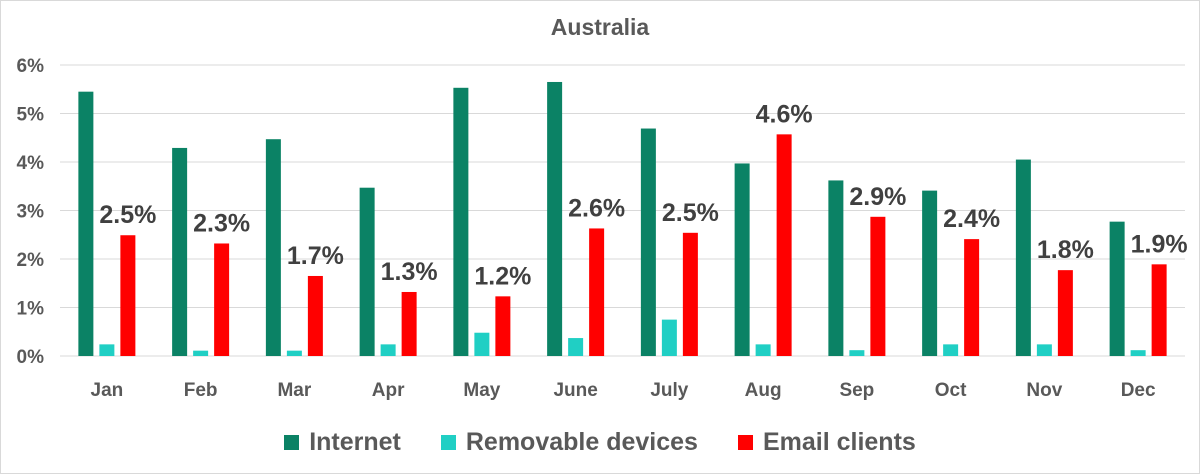  Describe the element at coordinates (31, 309) in the screenshot. I see `y-tick-label: 1%` at that location.